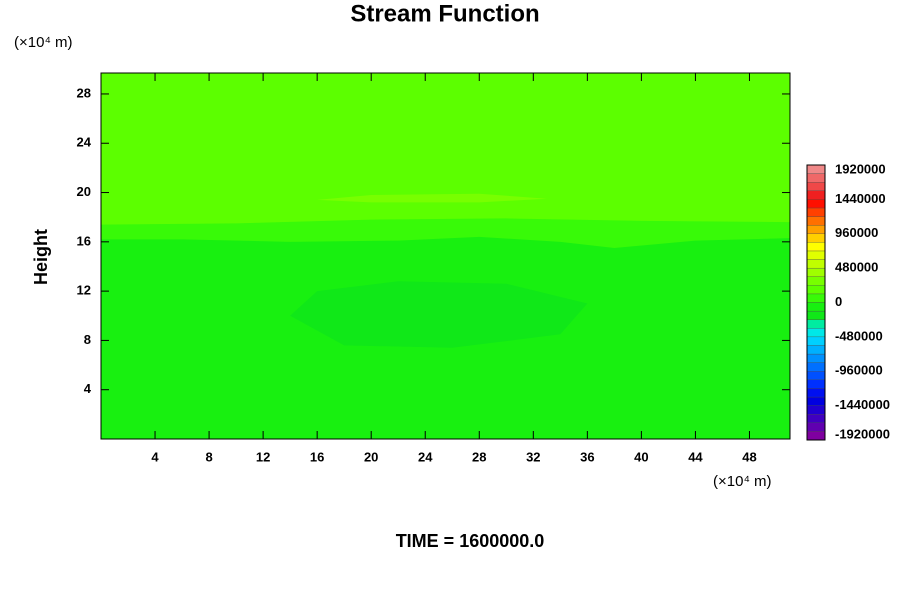 The image size is (900, 605). I want to click on y-tick-label: 28, so click(84, 92).